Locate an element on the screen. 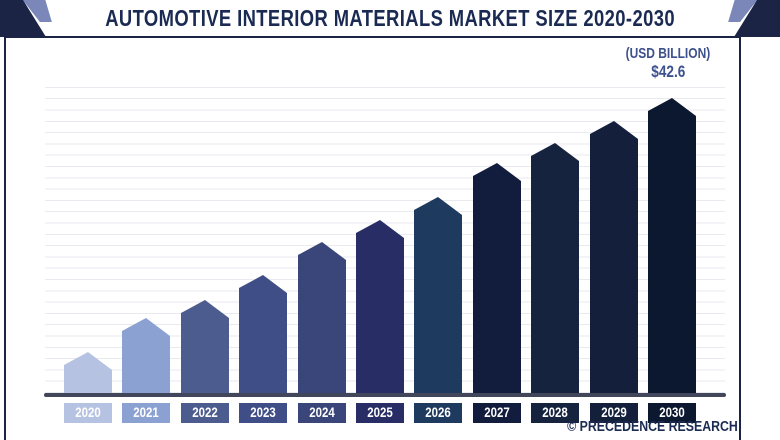 The height and width of the screenshot is (440, 780). value-annotation: (USD BILLION) $42.6 is located at coordinates (668, 63).